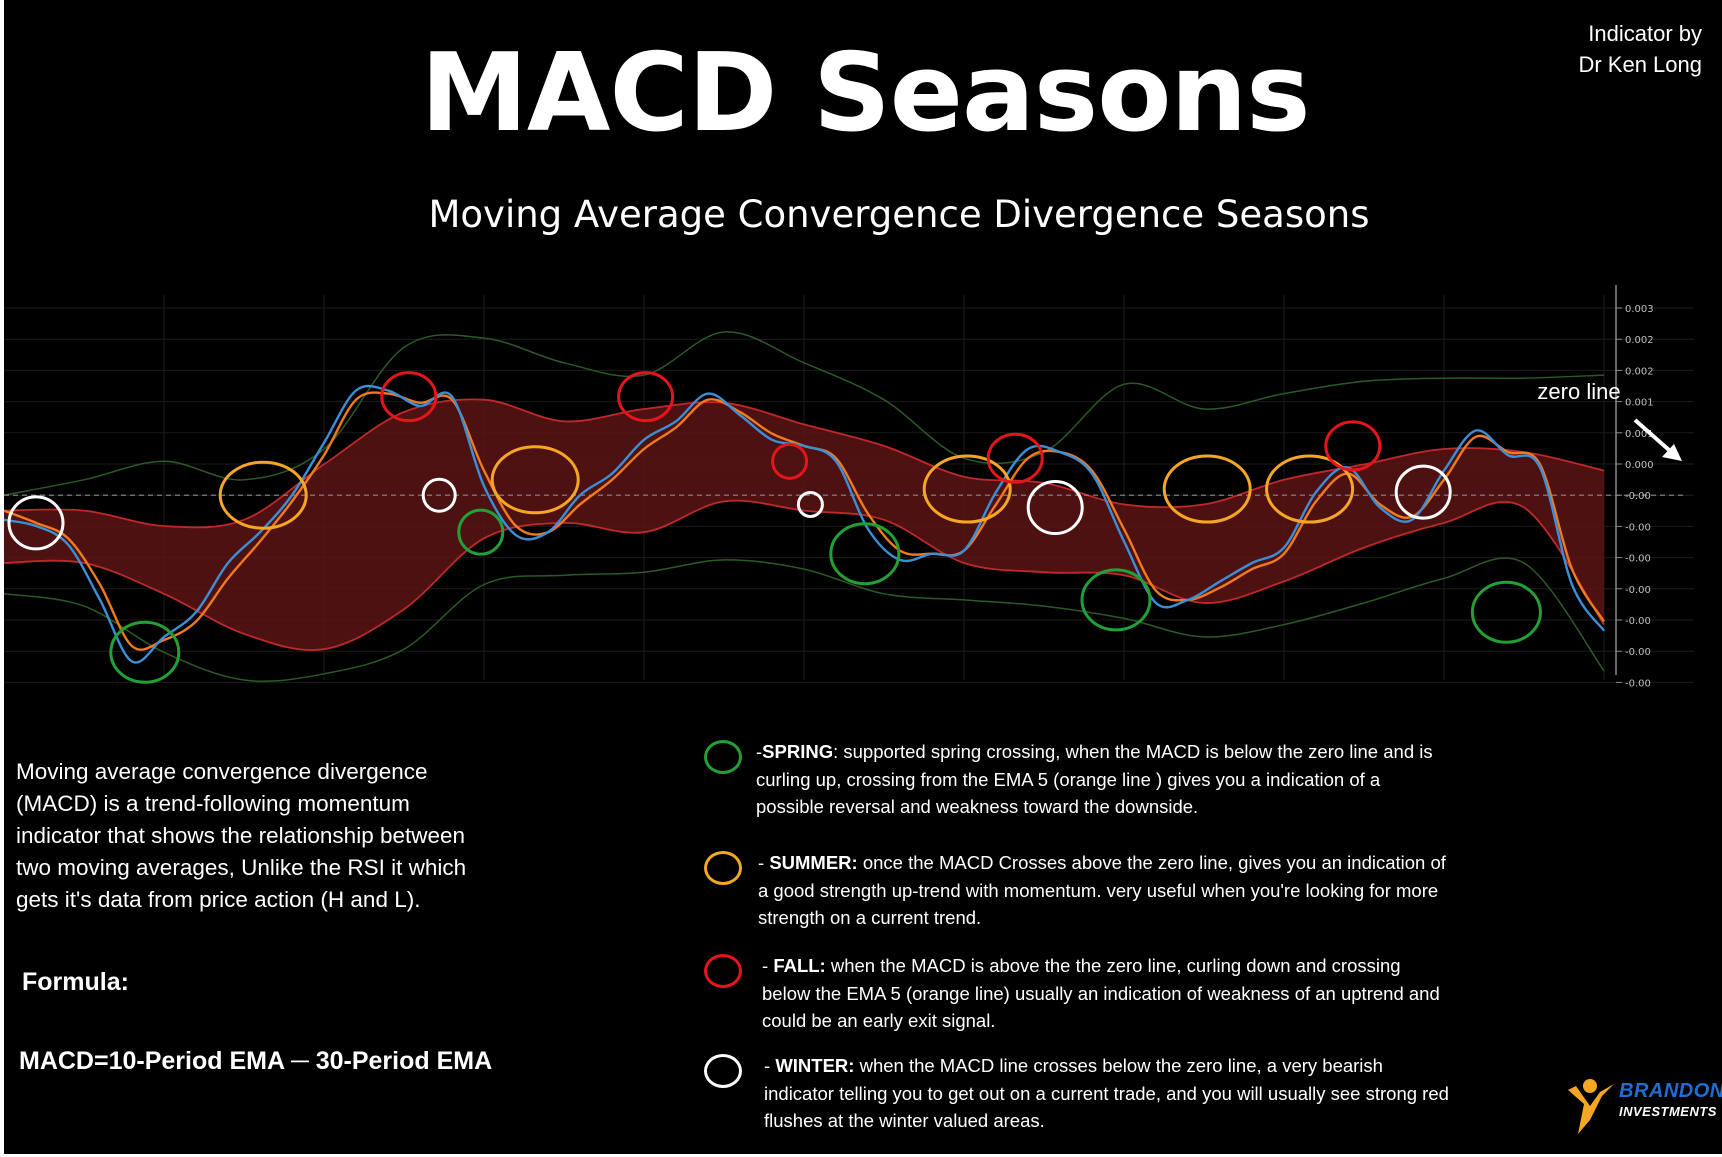  I want to click on band-lower-edge, so click(804, 575).